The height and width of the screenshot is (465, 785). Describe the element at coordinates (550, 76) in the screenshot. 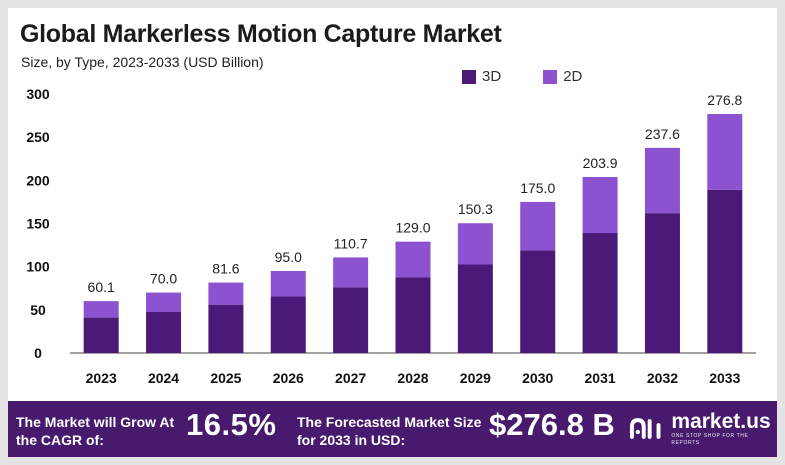

I see `legend-swatch-2d` at that location.